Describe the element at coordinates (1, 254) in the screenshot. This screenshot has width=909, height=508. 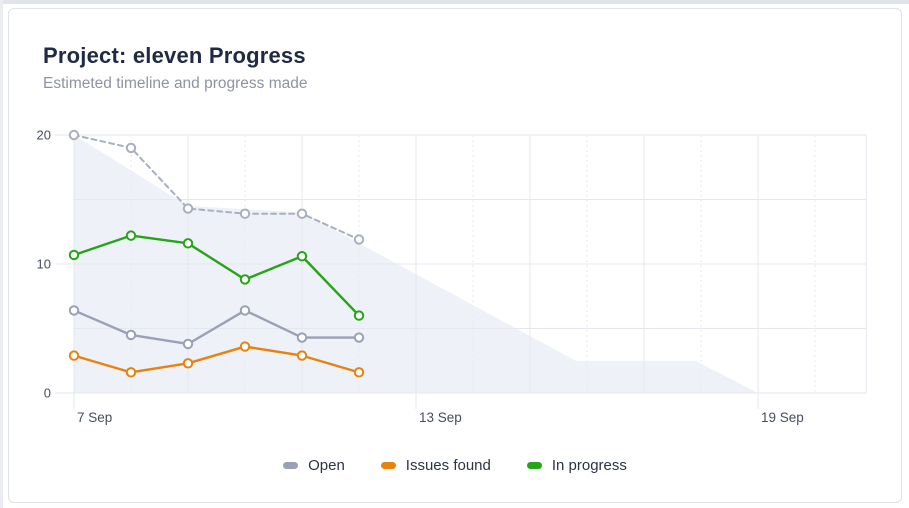
I see `page-frame-left` at that location.